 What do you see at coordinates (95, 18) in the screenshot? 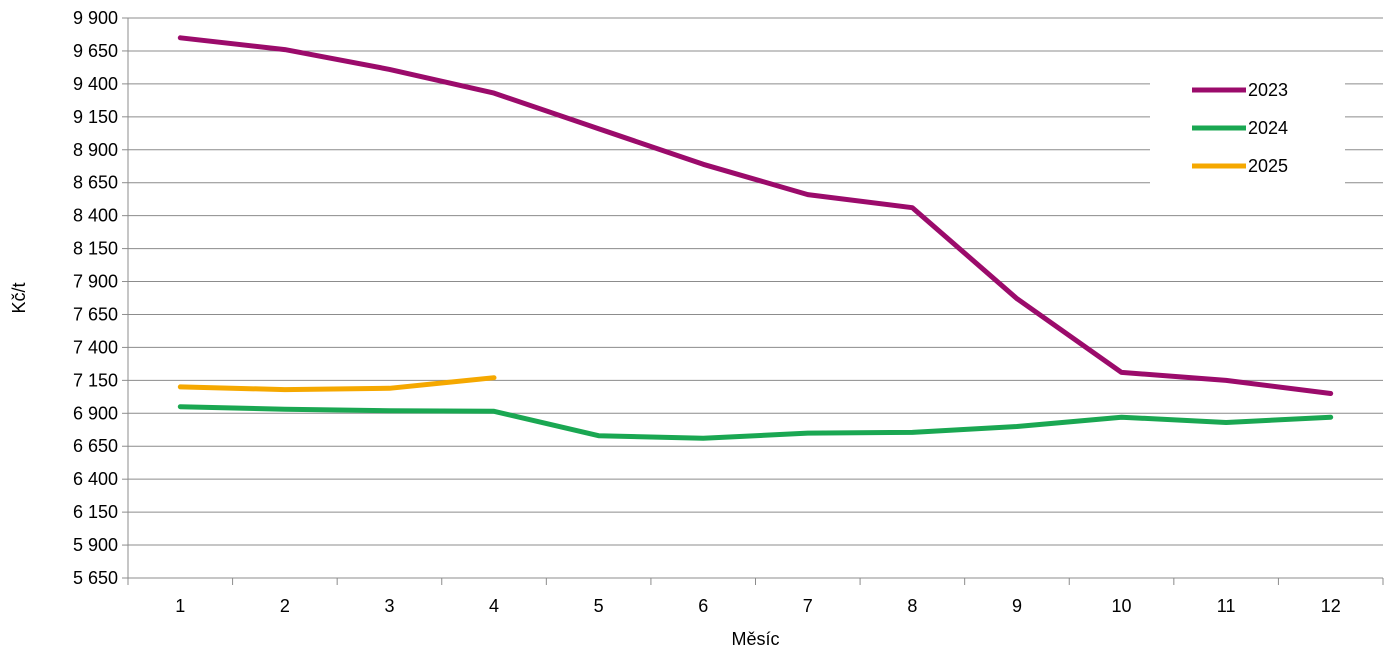
I see `y-tick-label: 9 900` at bounding box center [95, 18].